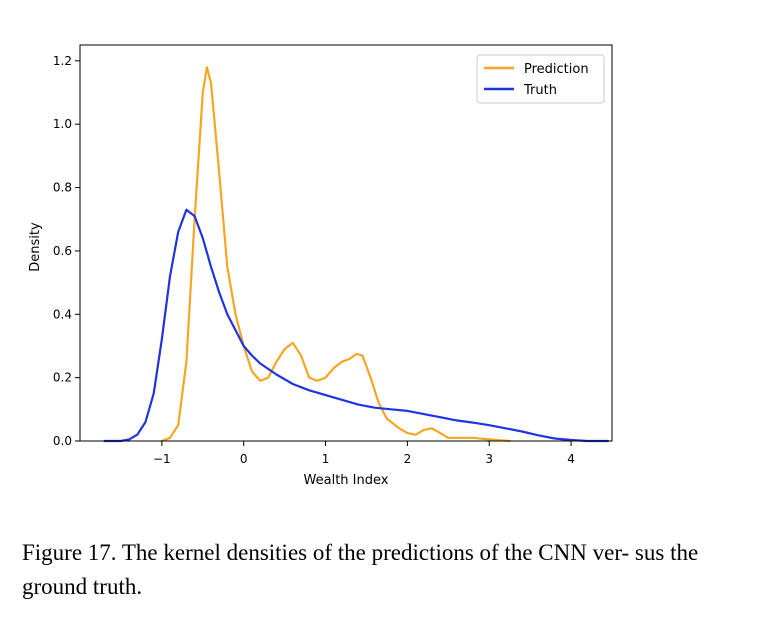 The height and width of the screenshot is (632, 762). I want to click on y-axis: 0.0 0.2 0.4 0.6 0.8 1.0 1.2, so click(66, 251).